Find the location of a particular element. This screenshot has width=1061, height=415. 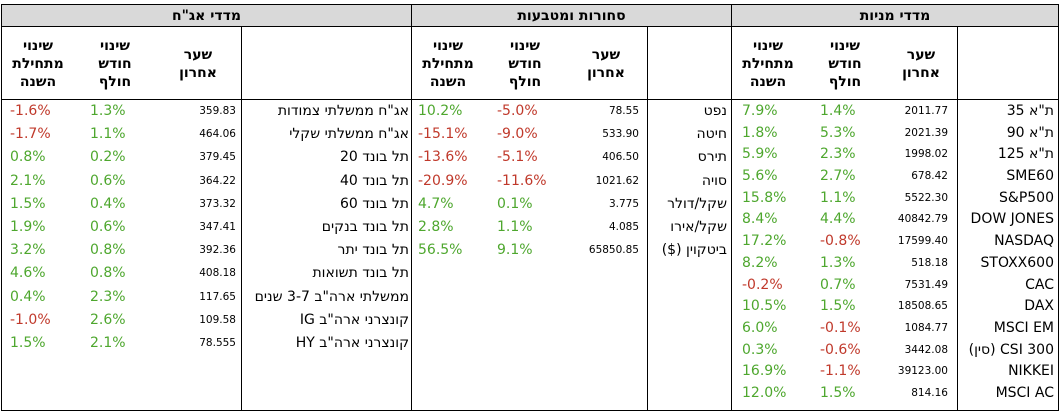

last-price-cell: 1084.77 is located at coordinates (926, 327).